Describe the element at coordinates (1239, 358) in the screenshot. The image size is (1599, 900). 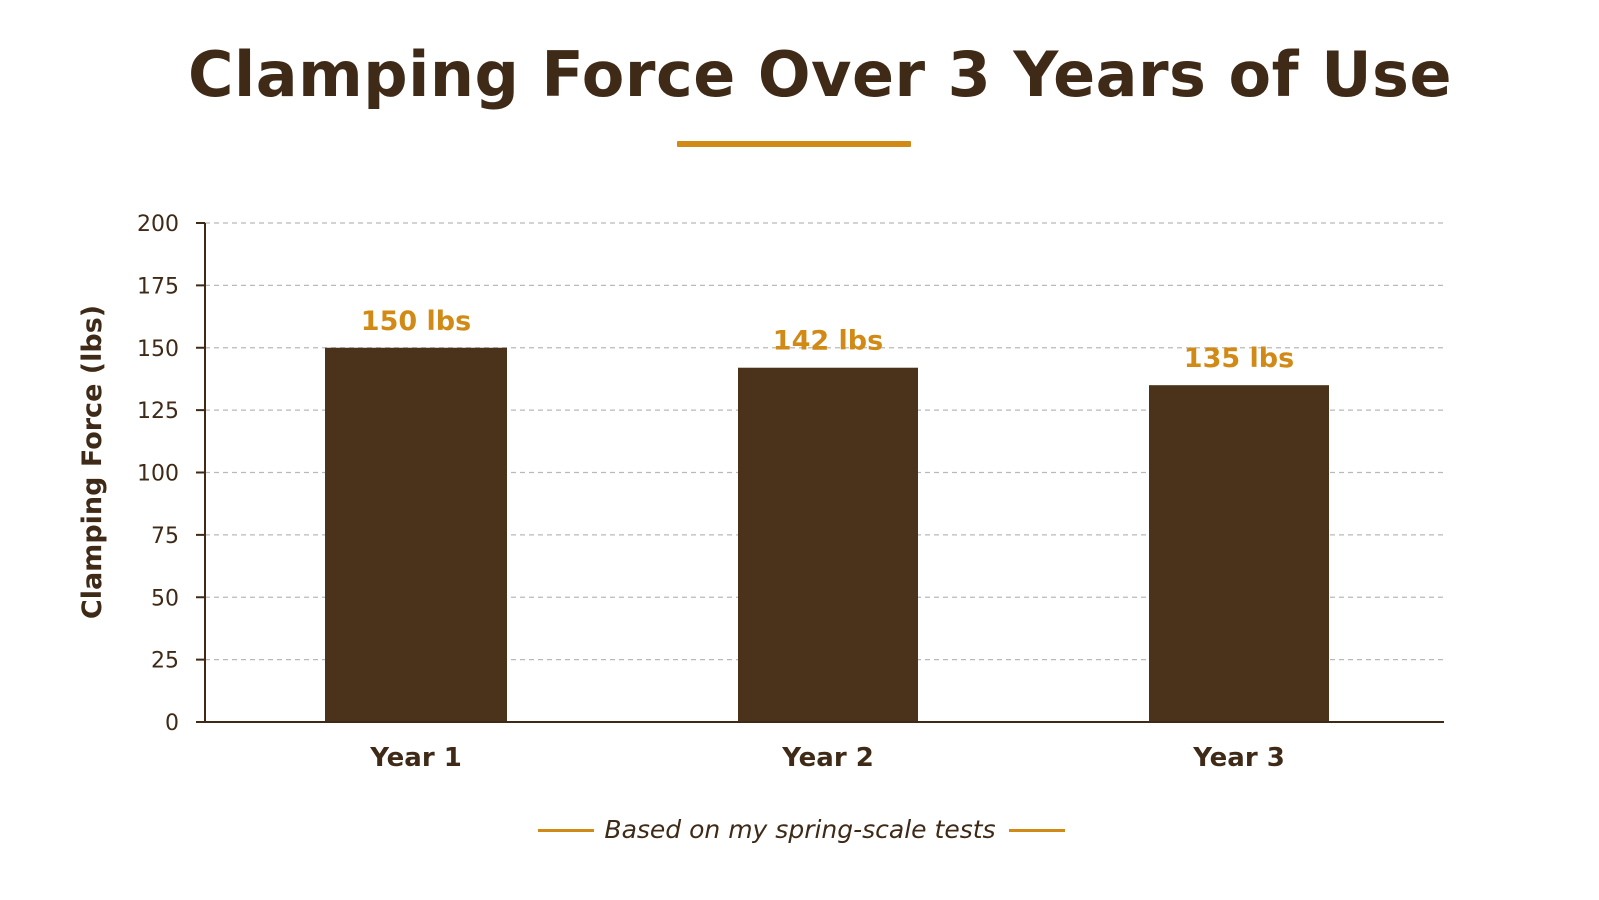
I see `data-label: 135 lbs` at that location.